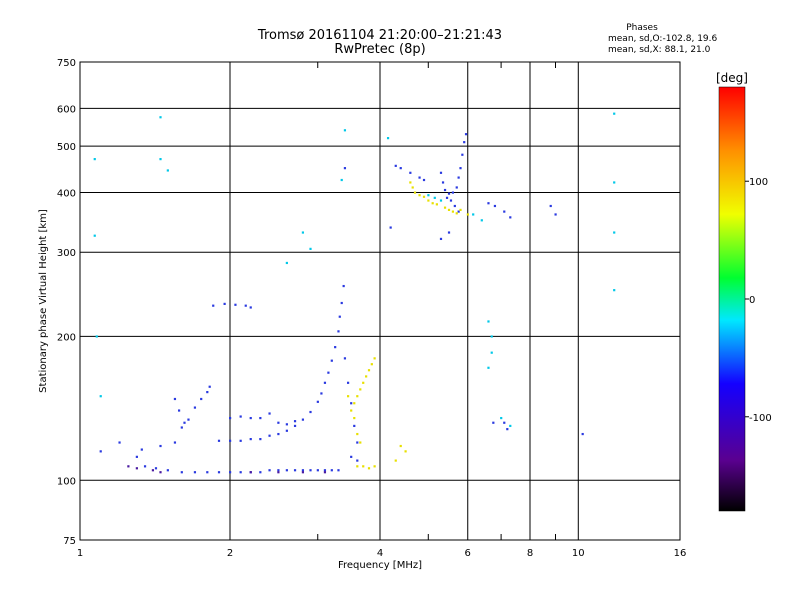 The height and width of the screenshot is (600, 800). I want to click on x-tick-label: 6, so click(468, 553).